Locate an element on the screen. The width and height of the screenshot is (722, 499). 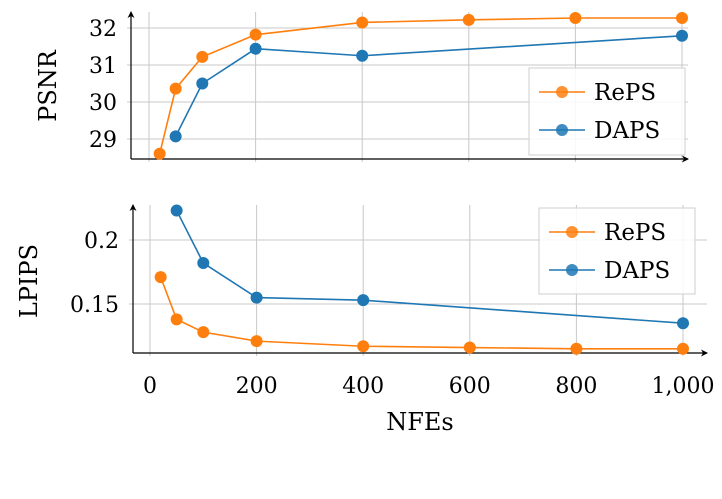
p0-legend-marker-reps is located at coordinates (562, 92).